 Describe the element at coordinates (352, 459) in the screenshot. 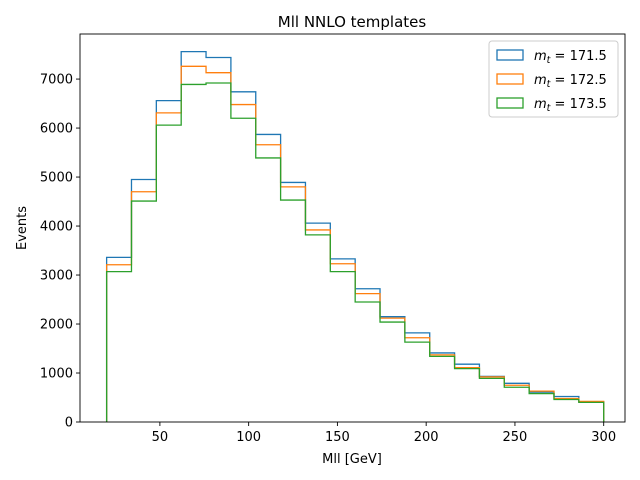

I see `x-axis-label: Mll [GeV]` at that location.